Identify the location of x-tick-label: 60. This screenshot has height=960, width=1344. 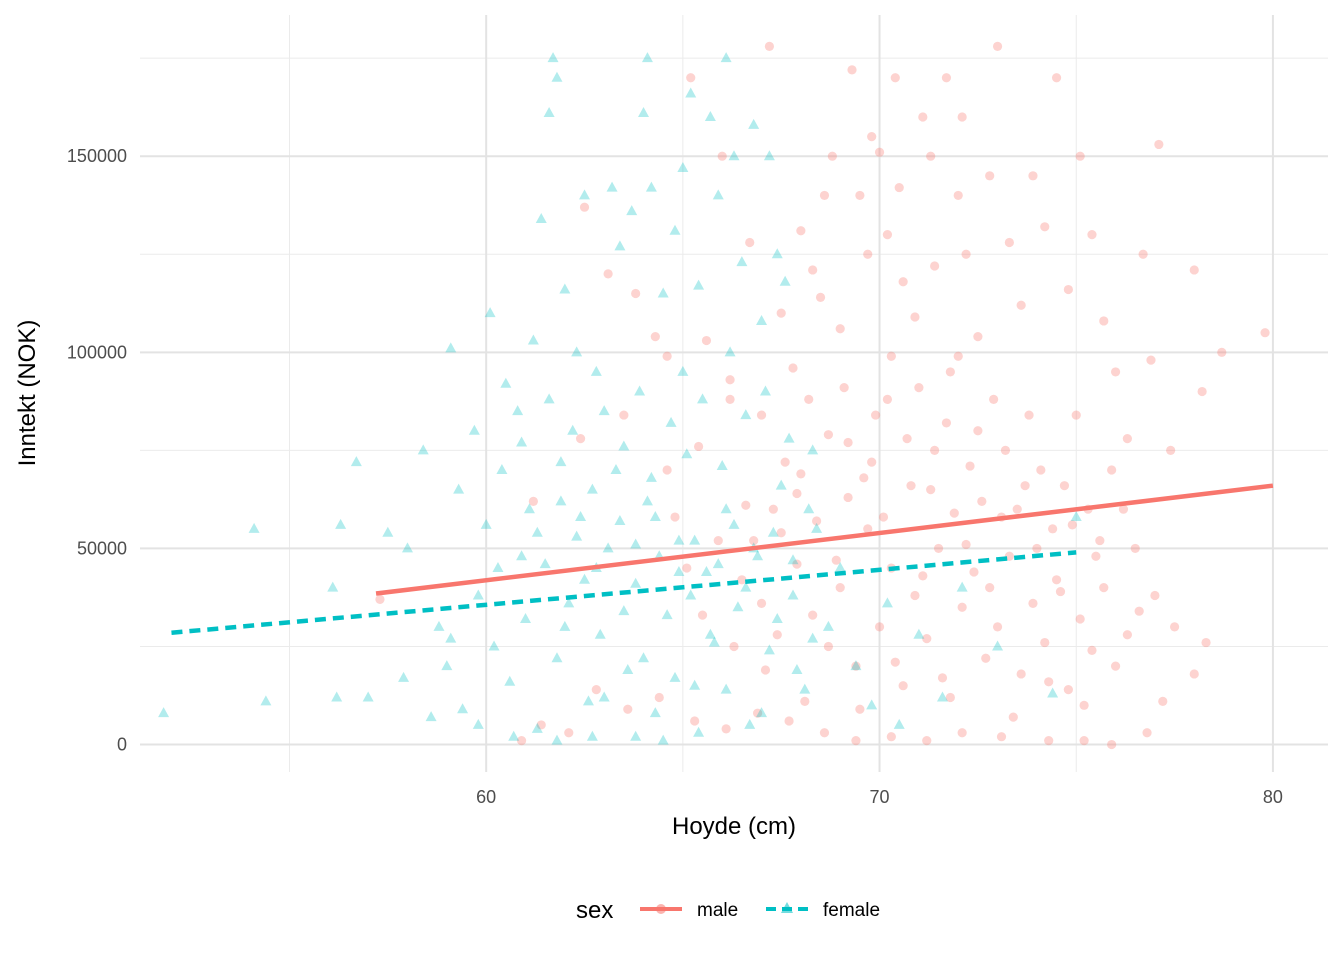
(486, 797).